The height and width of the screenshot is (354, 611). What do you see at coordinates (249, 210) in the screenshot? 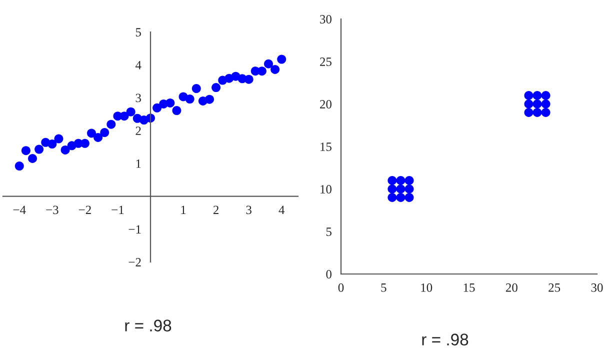
I see `x-tick-label: 3` at bounding box center [249, 210].